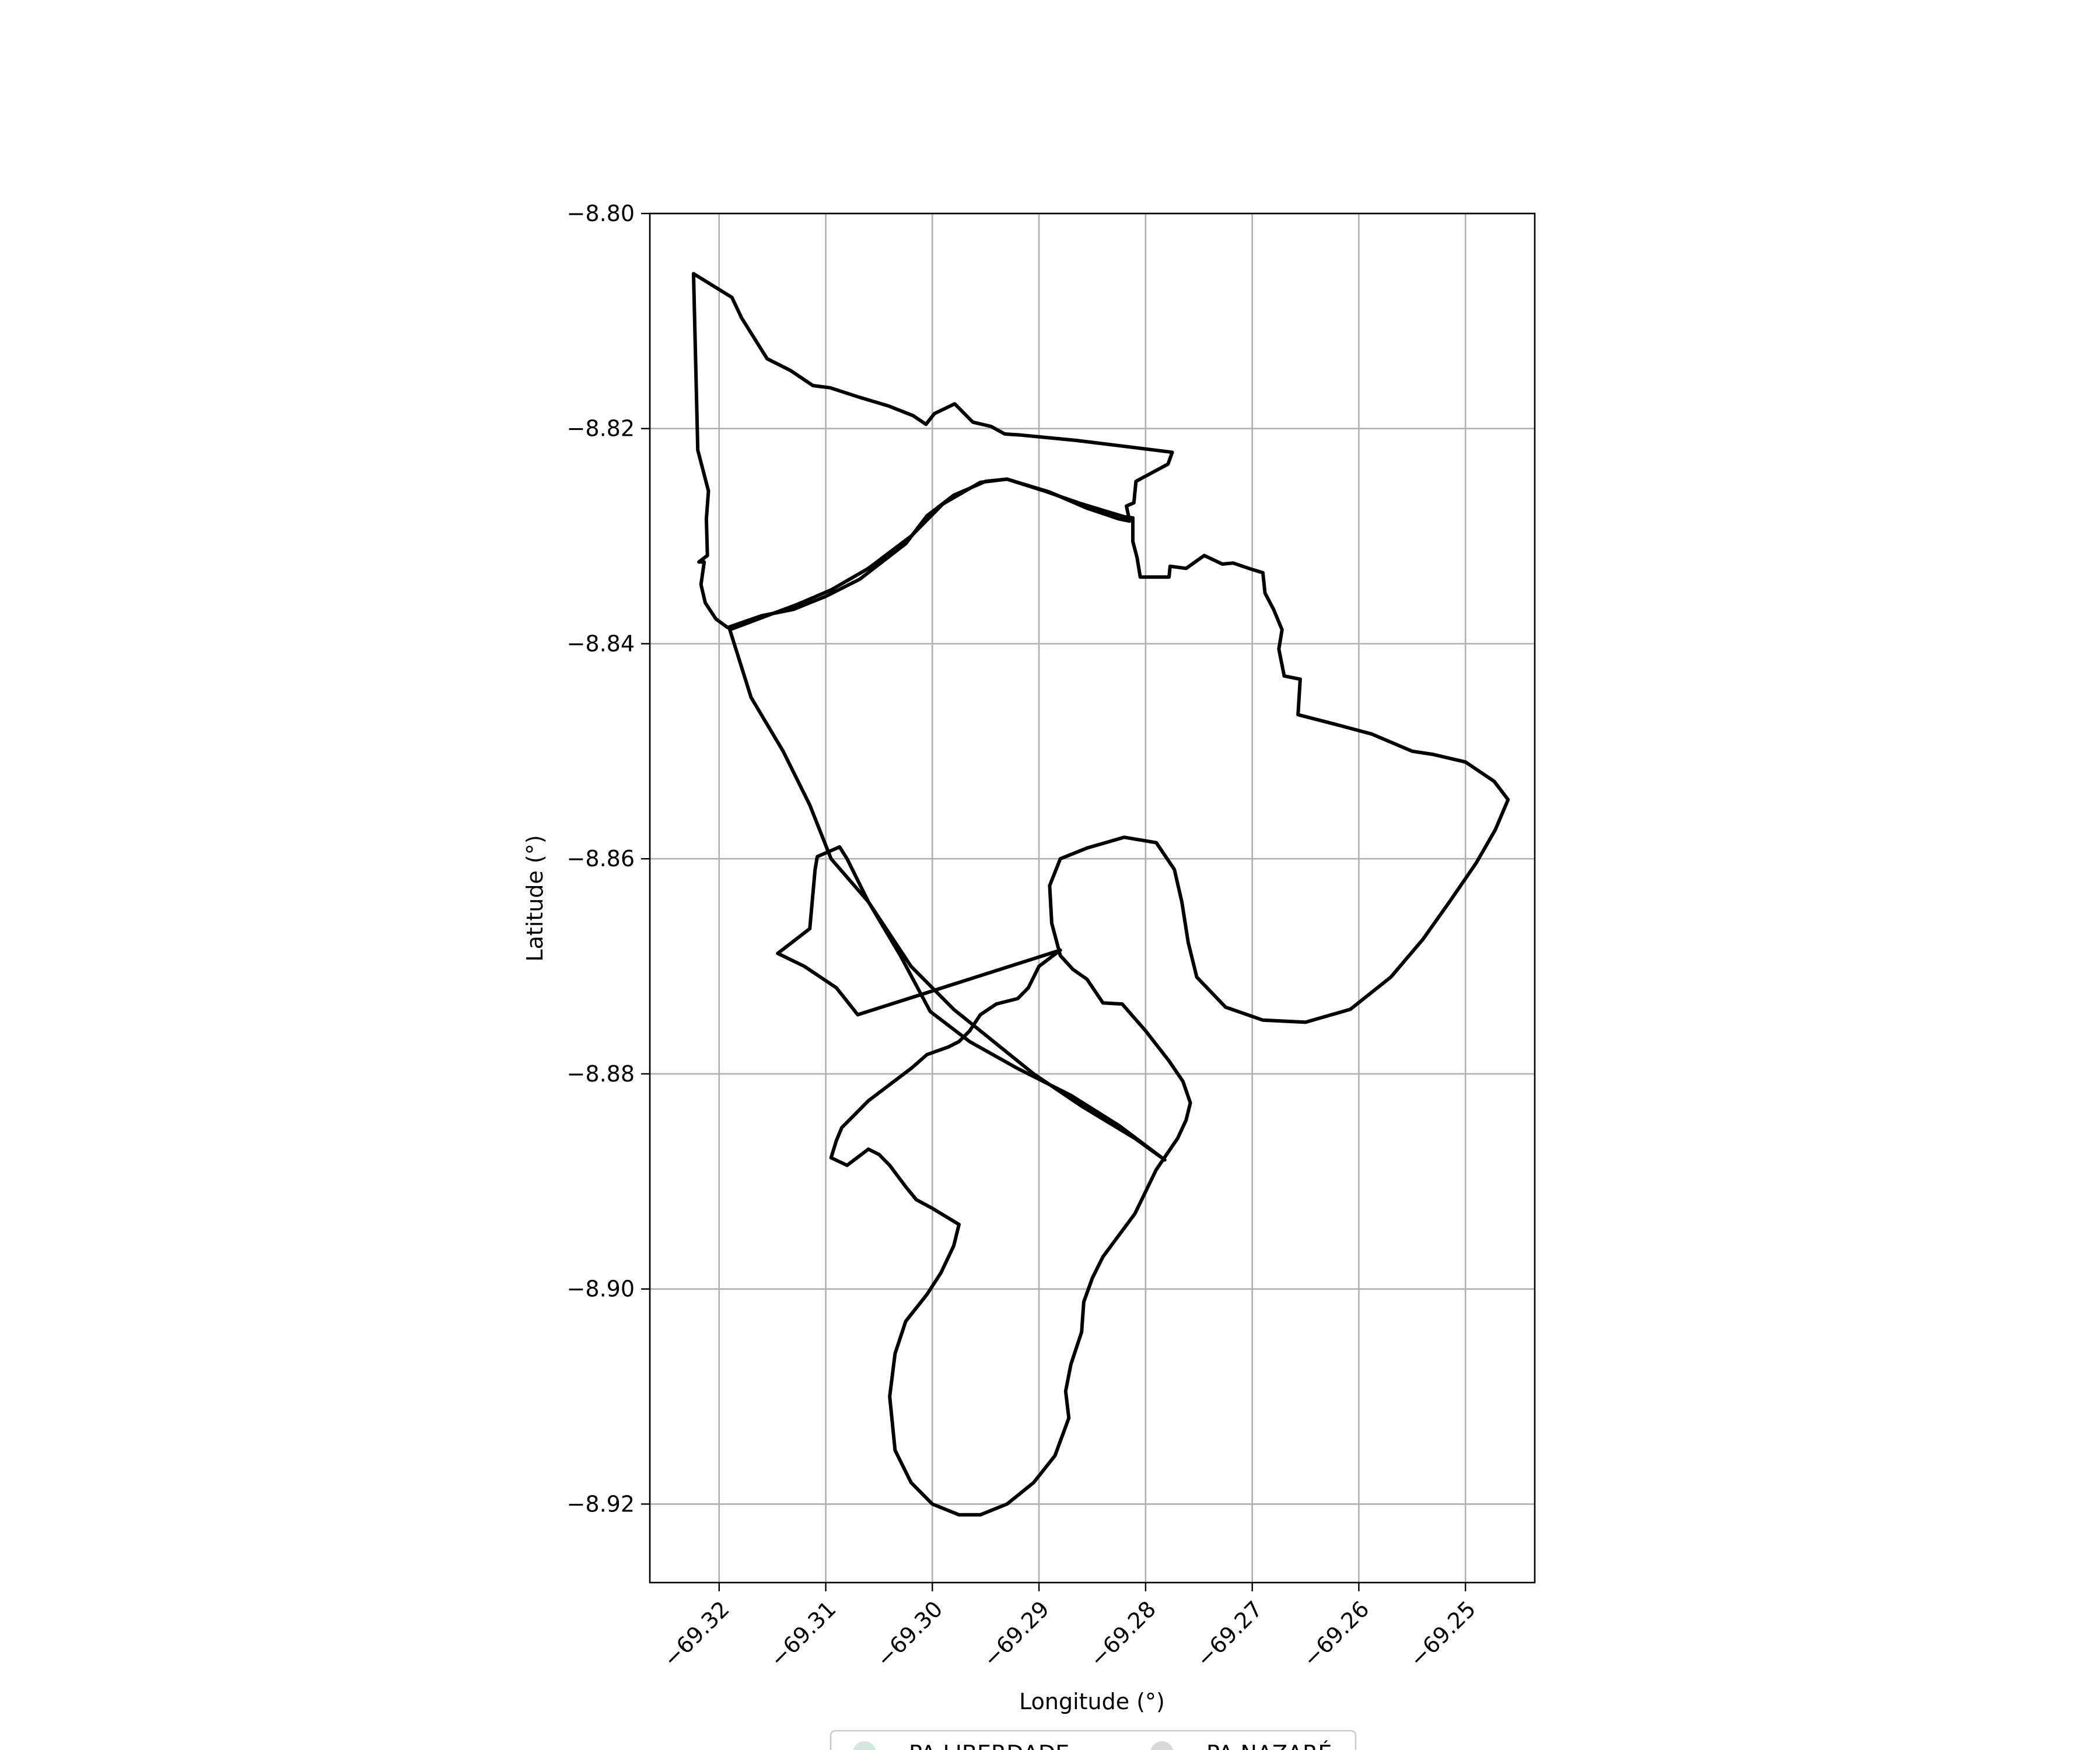  Describe the element at coordinates (601, 859) in the screenshot. I see `y-tick-label: −8.86` at that location.